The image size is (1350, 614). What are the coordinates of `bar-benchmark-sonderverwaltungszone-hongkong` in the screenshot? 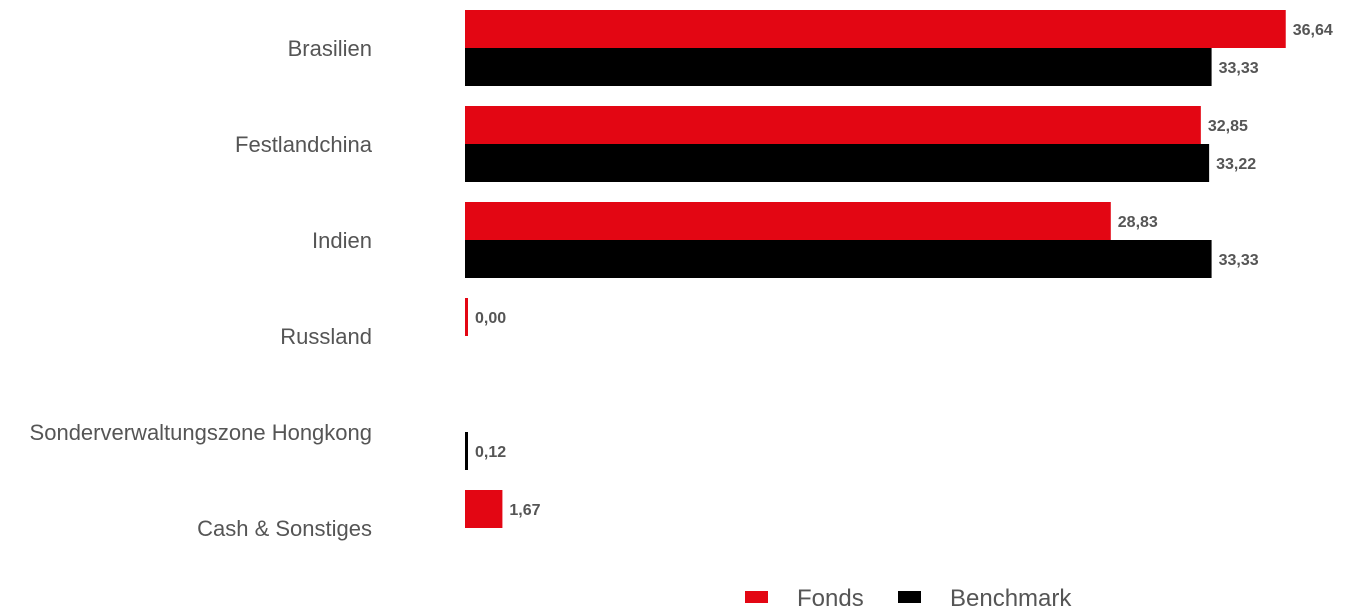 It's located at (466, 451).